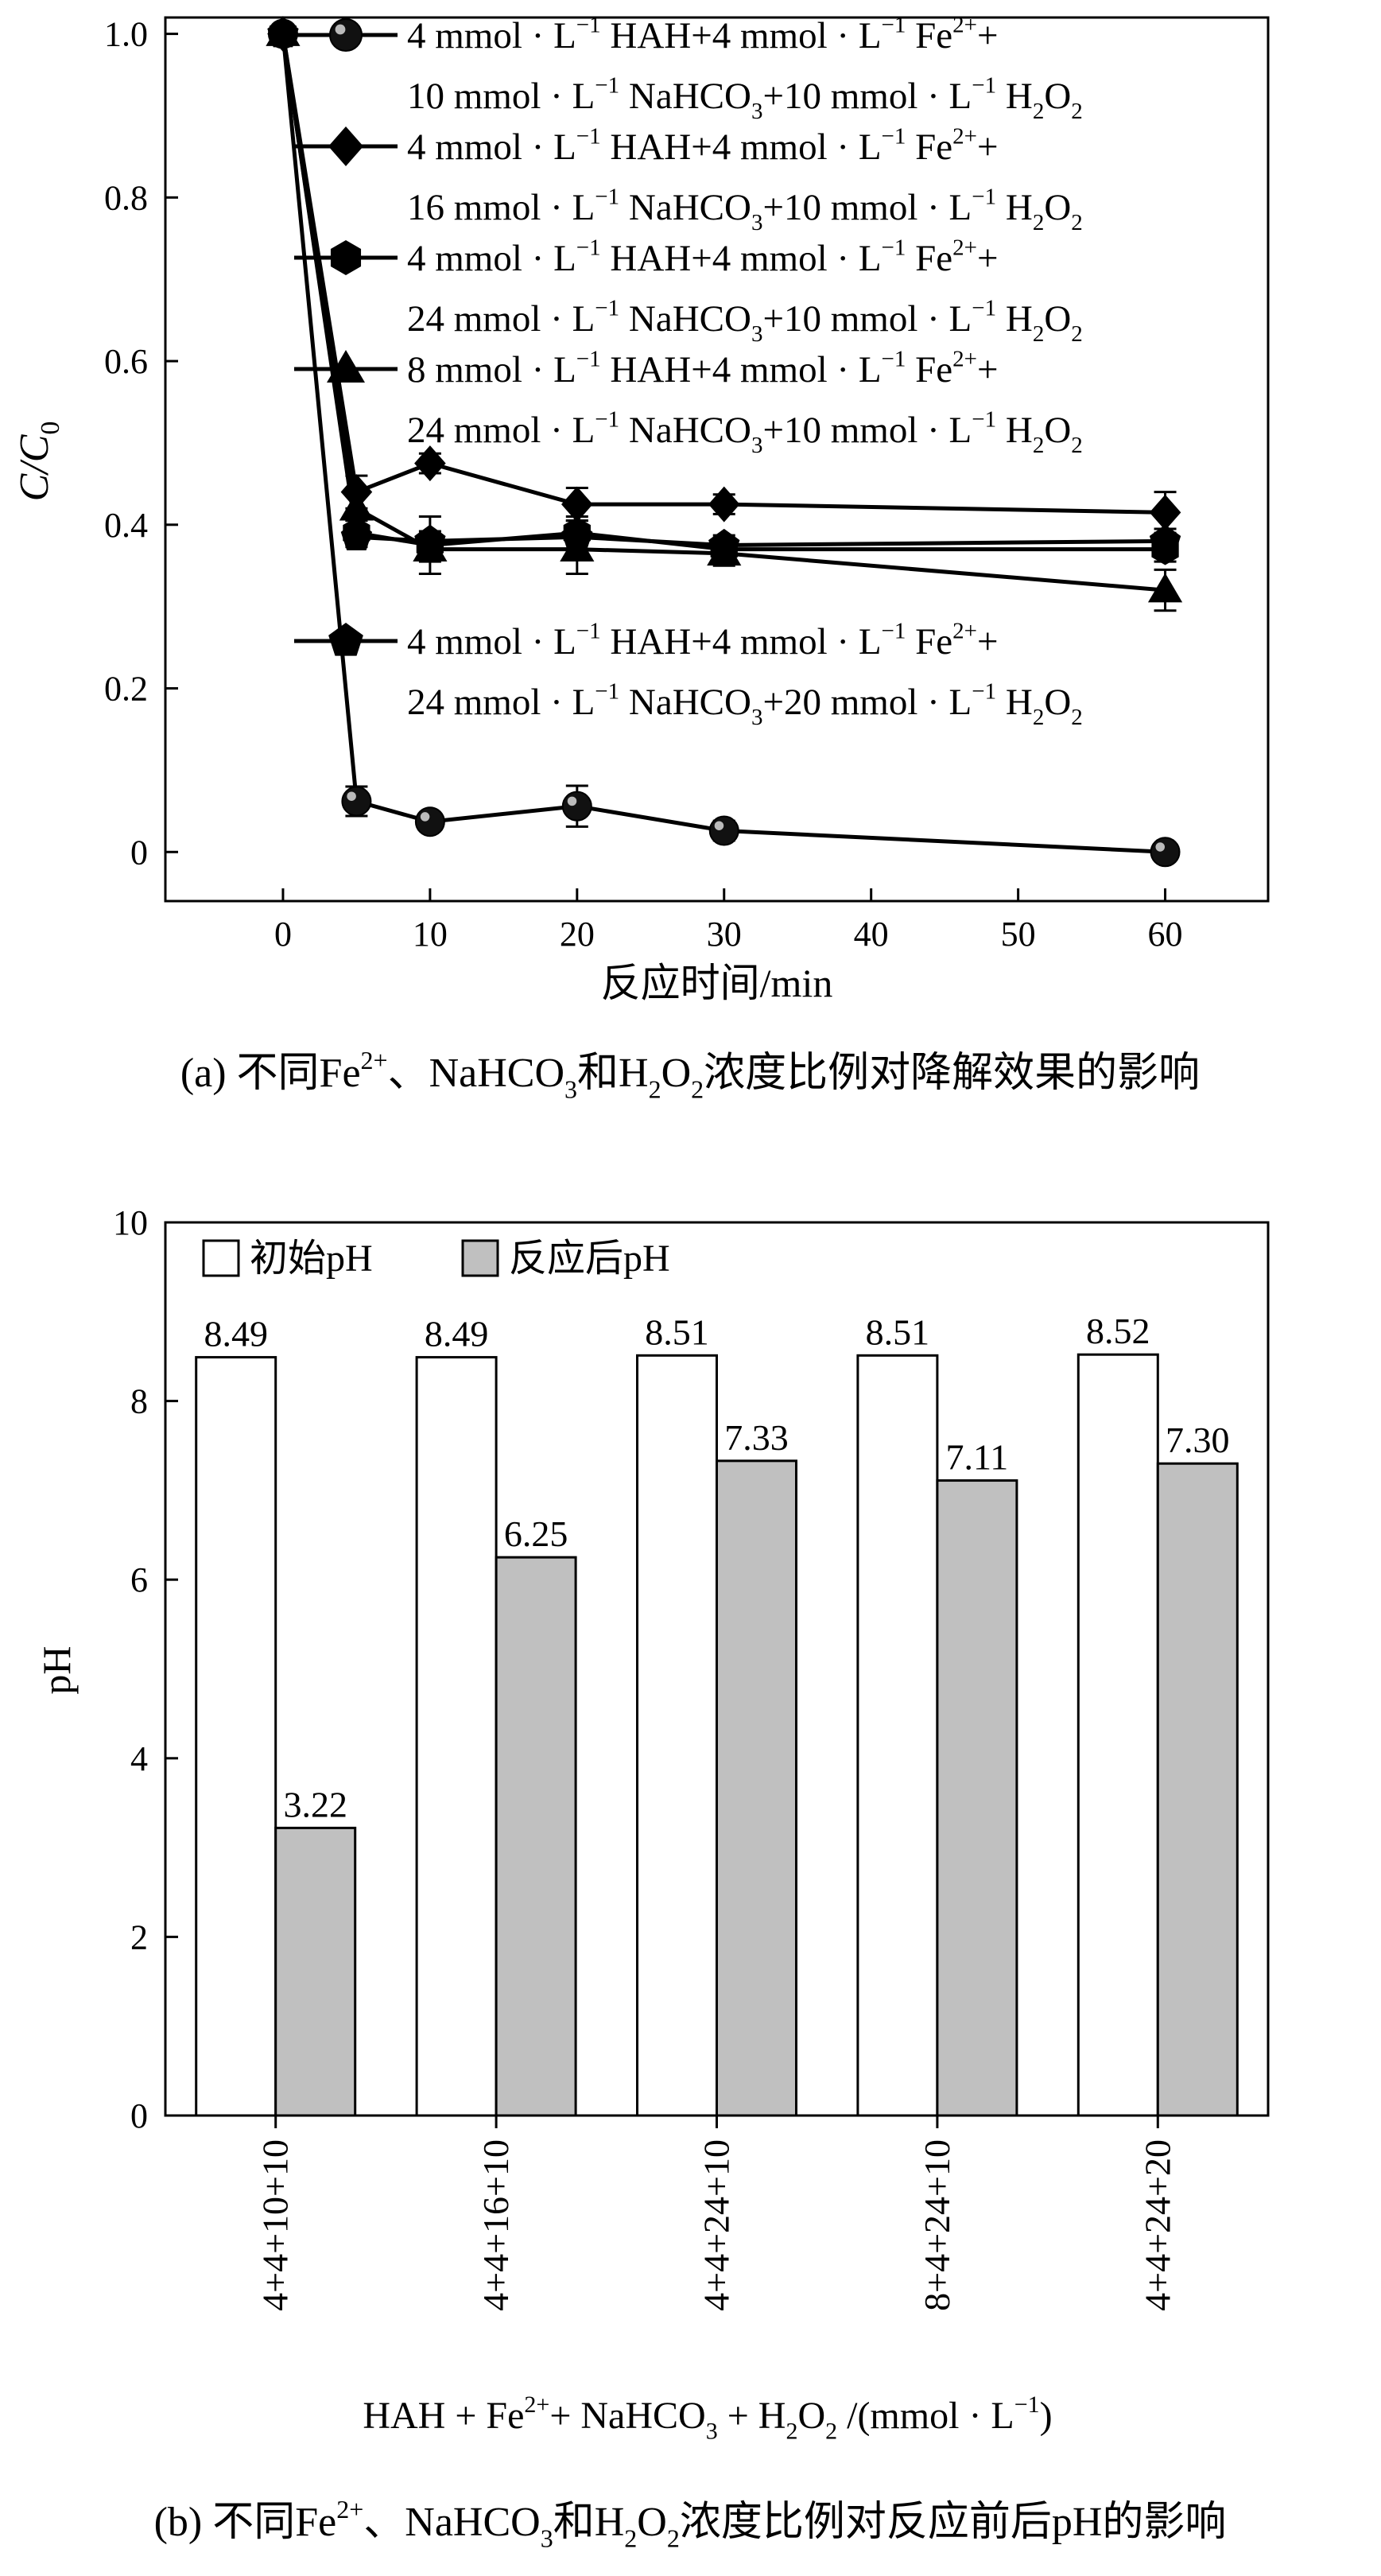 This screenshot has height=2576, width=1381. What do you see at coordinates (1166, 934) in the screenshot?
I see `x-tick-label-a: 60` at bounding box center [1166, 934].